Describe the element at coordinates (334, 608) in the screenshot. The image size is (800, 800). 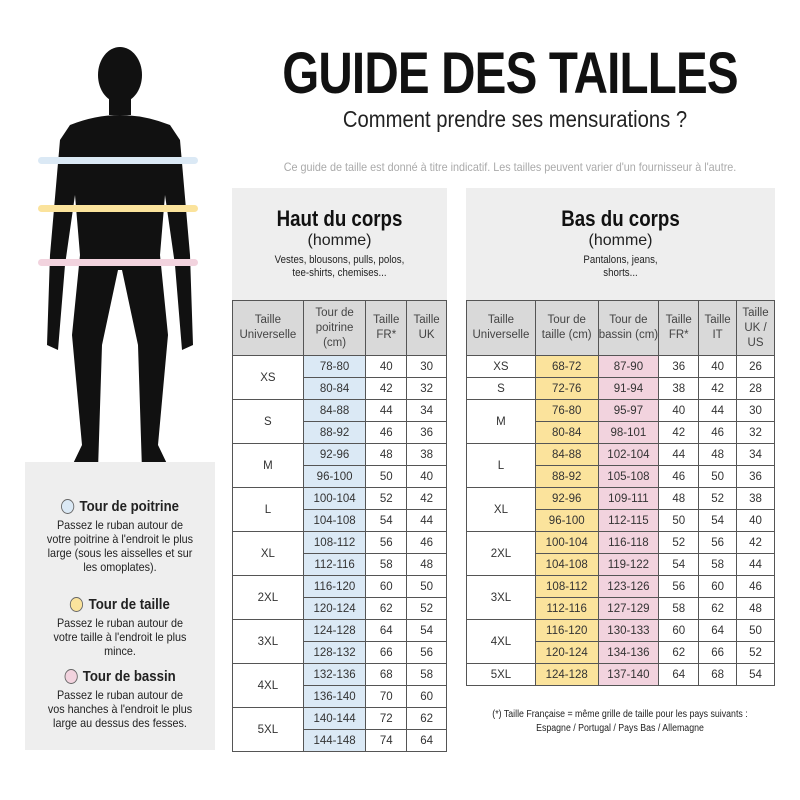
I see `table-cell: 120-124` at that location.